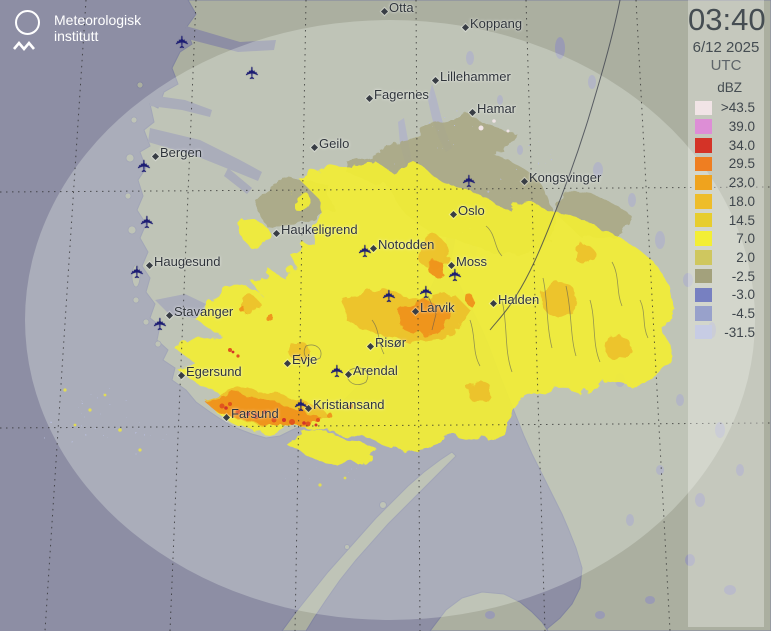 This screenshot has width=771, height=631. I want to click on legend-row: -3.0, so click(726, 294).